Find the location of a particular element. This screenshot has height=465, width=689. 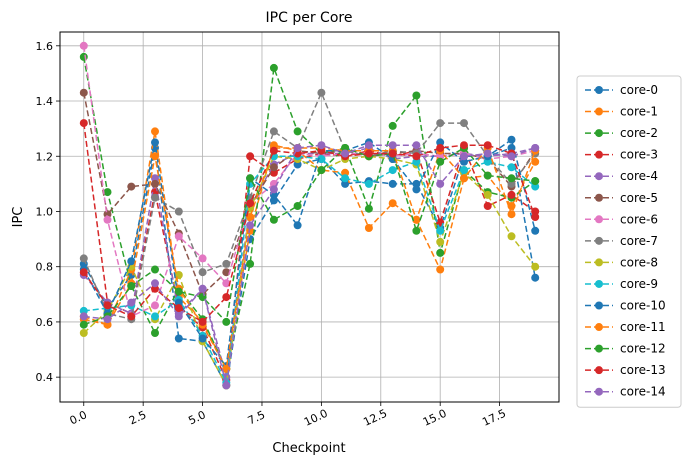

x-tick-label: 10.0 is located at coordinates (316, 418).